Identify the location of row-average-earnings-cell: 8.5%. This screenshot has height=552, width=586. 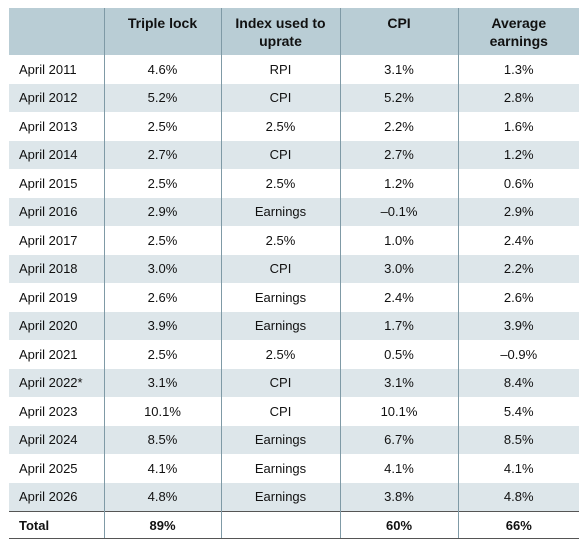
(518, 439).